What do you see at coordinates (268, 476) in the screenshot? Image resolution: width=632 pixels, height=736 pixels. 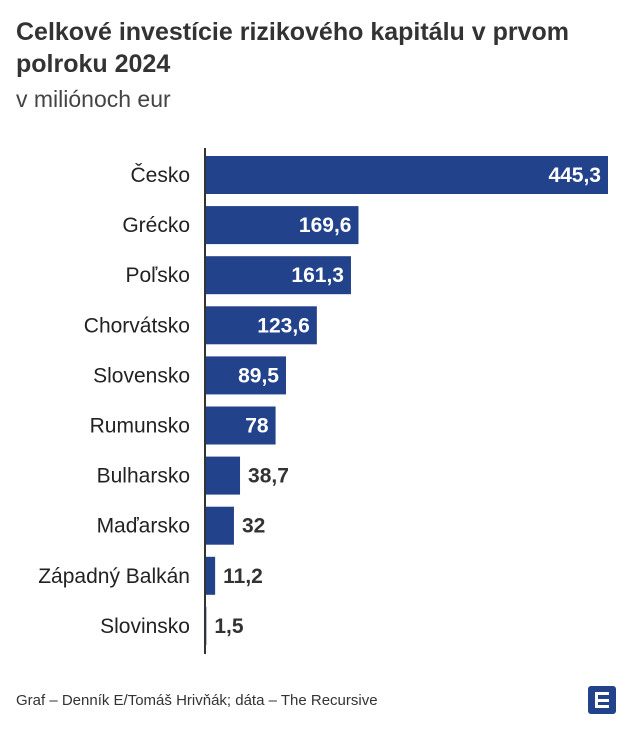 I see `value-label: 38,7` at bounding box center [268, 476].